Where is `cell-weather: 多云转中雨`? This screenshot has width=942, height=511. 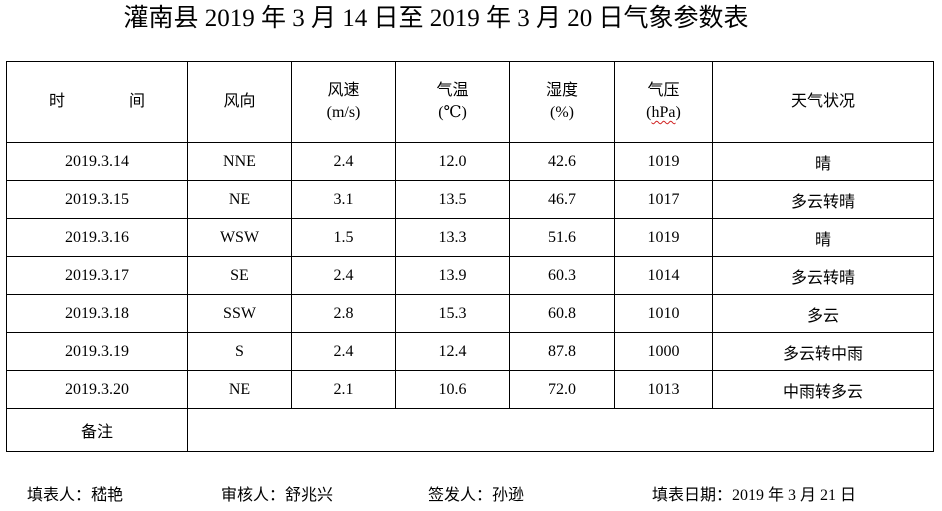
cell-weather: 多云转中雨 is located at coordinates (823, 351).